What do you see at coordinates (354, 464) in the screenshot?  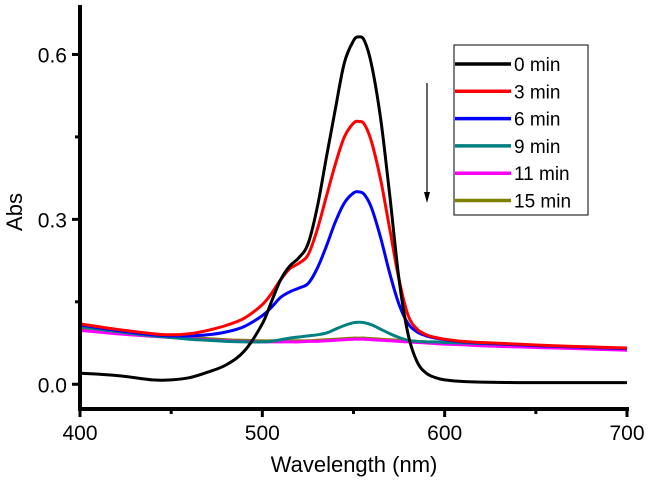 I see `x-axis-title: Wavelength (nm)` at bounding box center [354, 464].